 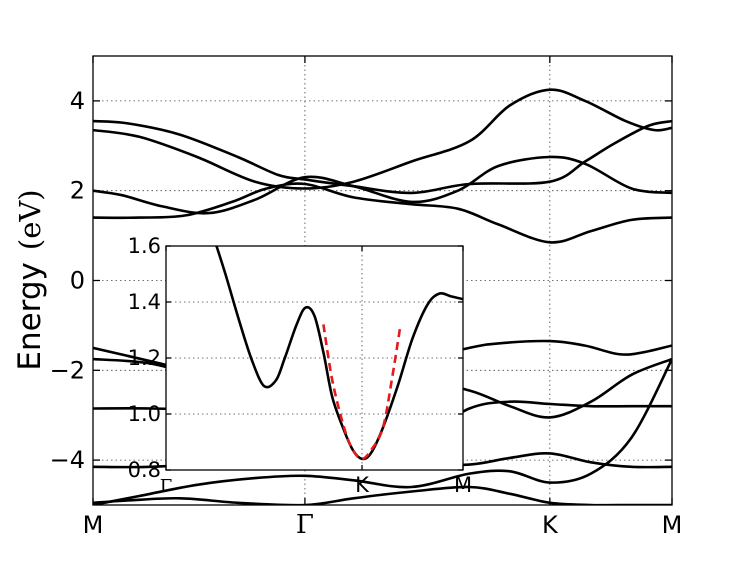 What do you see at coordinates (67, 280) in the screenshot?
I see `main-y-tick-labels: −4 −2 0 2 4` at bounding box center [67, 280].